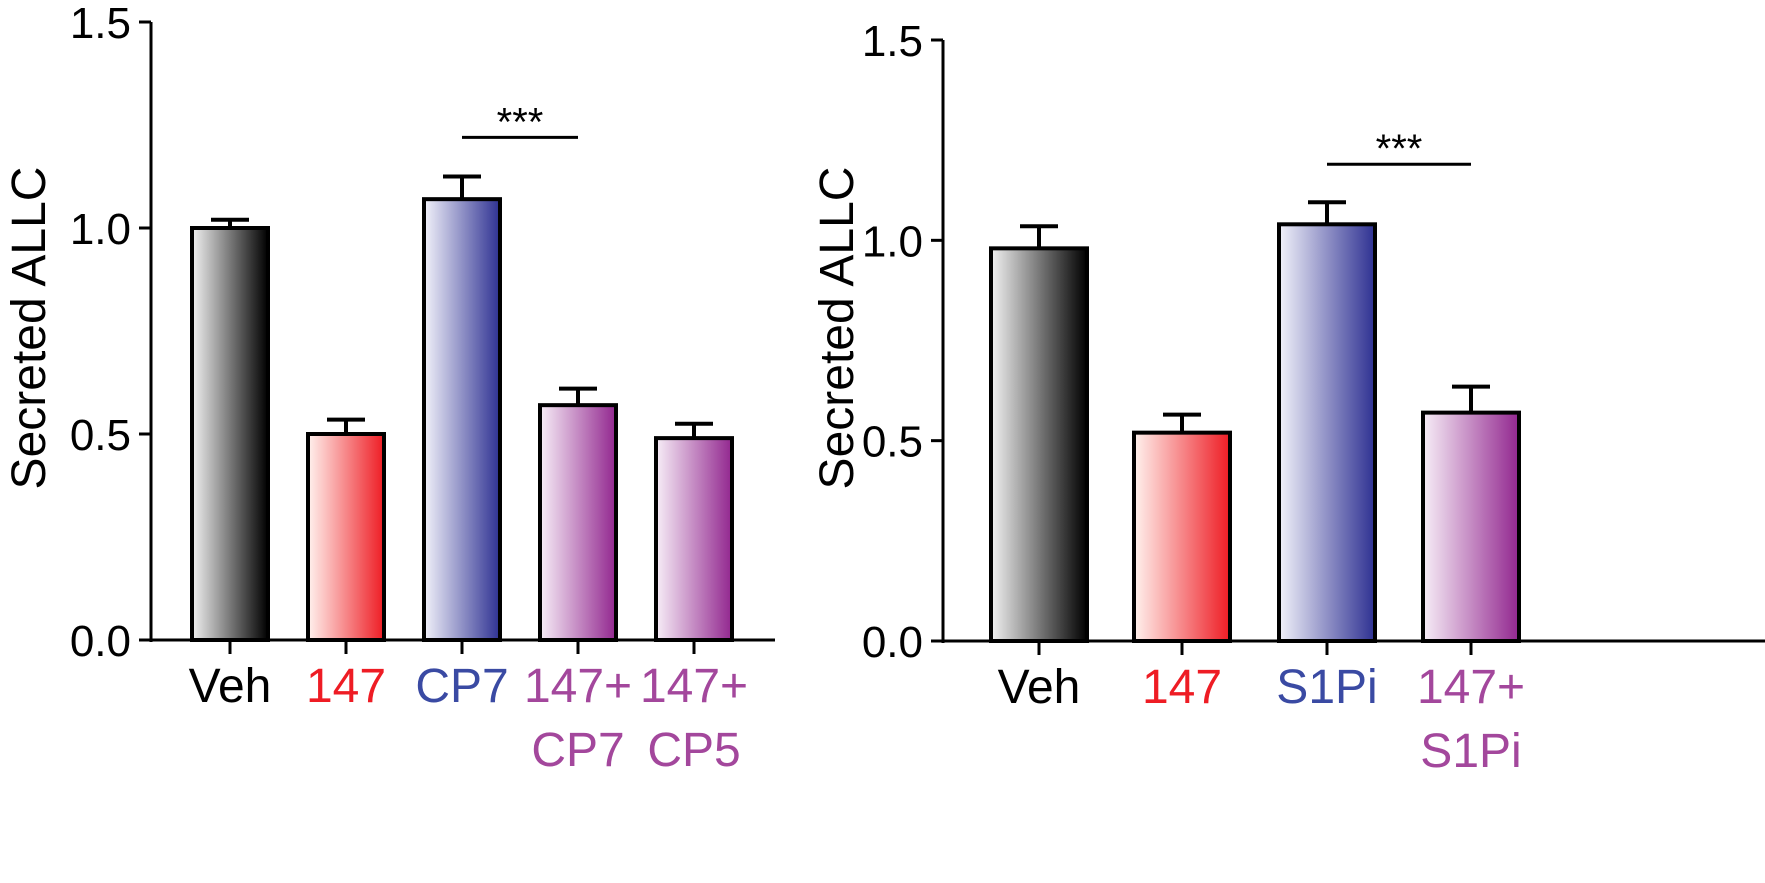  Describe the element at coordinates (1326, 687) in the screenshot. I see `x-category-label-2-0: S1Pi` at that location.